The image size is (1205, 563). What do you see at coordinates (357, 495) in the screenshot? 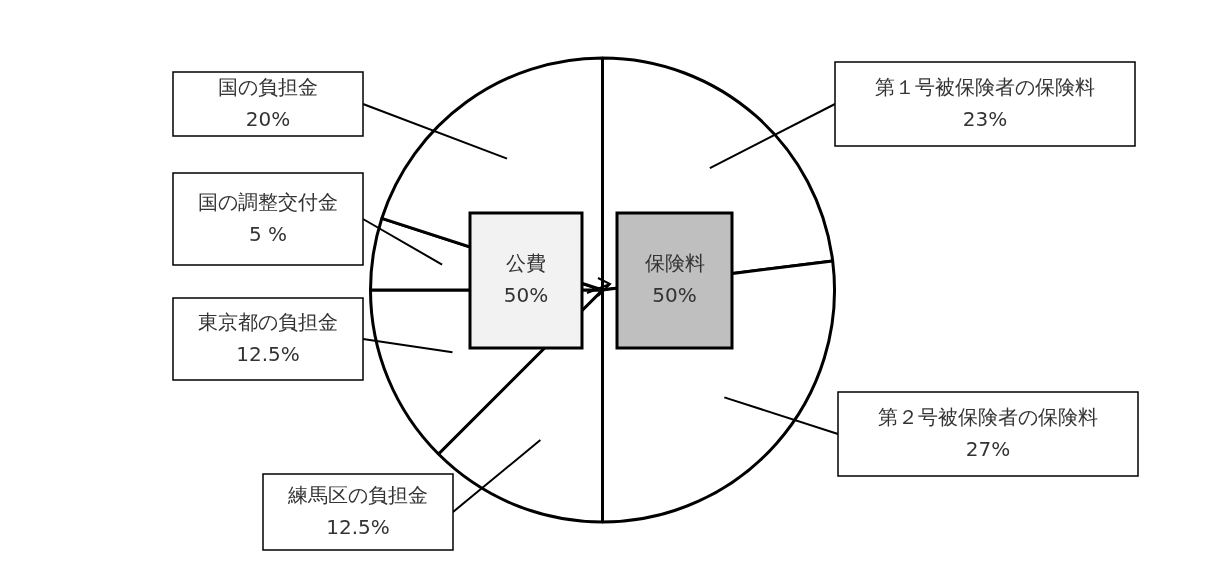
I see `slice-label: 練馬区の負担金` at bounding box center [357, 495].